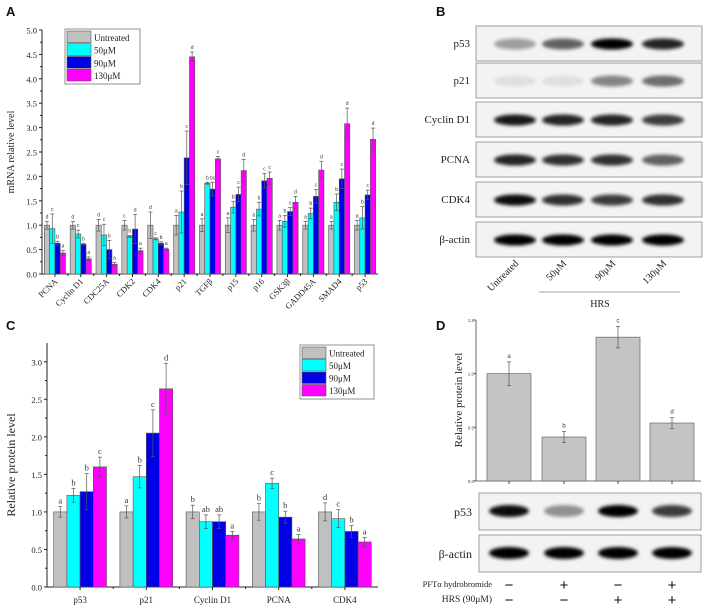 This screenshot has height=611, width=708. What do you see at coordinates (471, 481) in the screenshot?
I see `y-tick-label: 0.0` at bounding box center [471, 481].